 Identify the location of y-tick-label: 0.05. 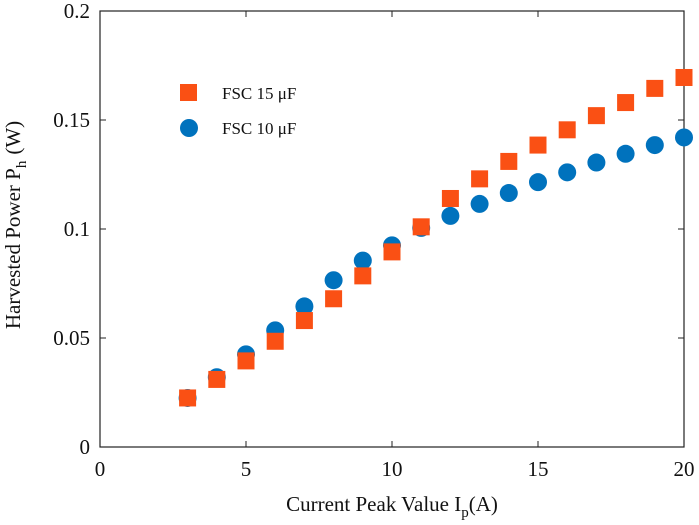
(71, 338).